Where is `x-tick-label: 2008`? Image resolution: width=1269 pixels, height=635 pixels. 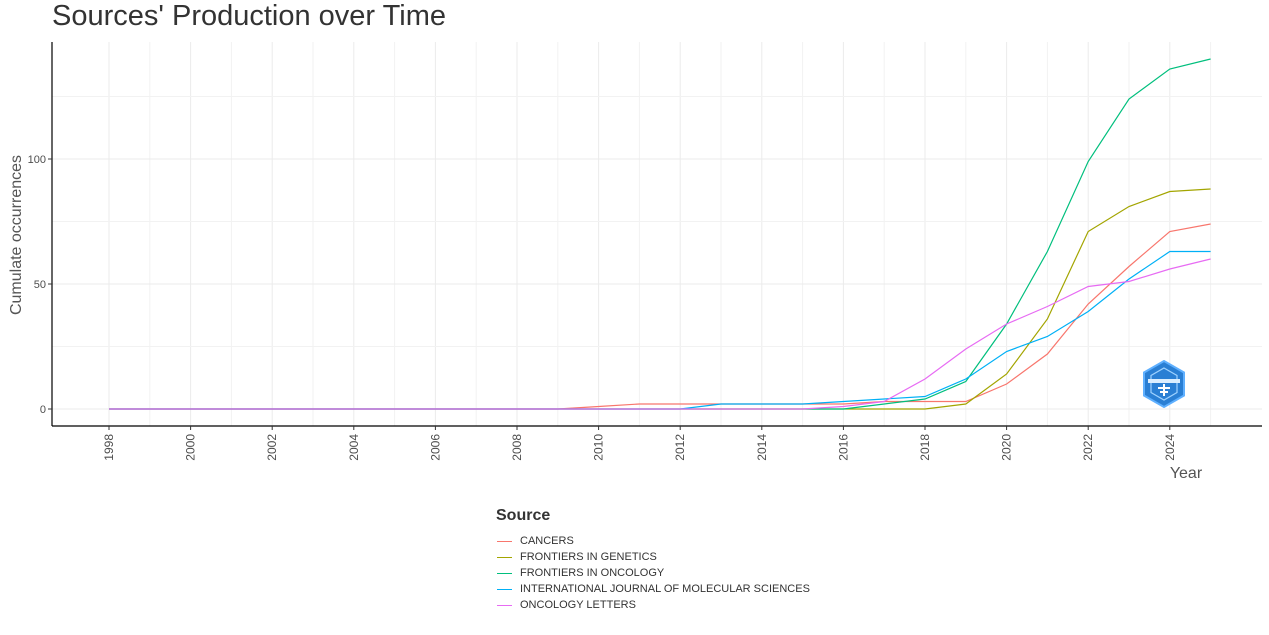 x-tick-label: 2008 is located at coordinates (517, 447).